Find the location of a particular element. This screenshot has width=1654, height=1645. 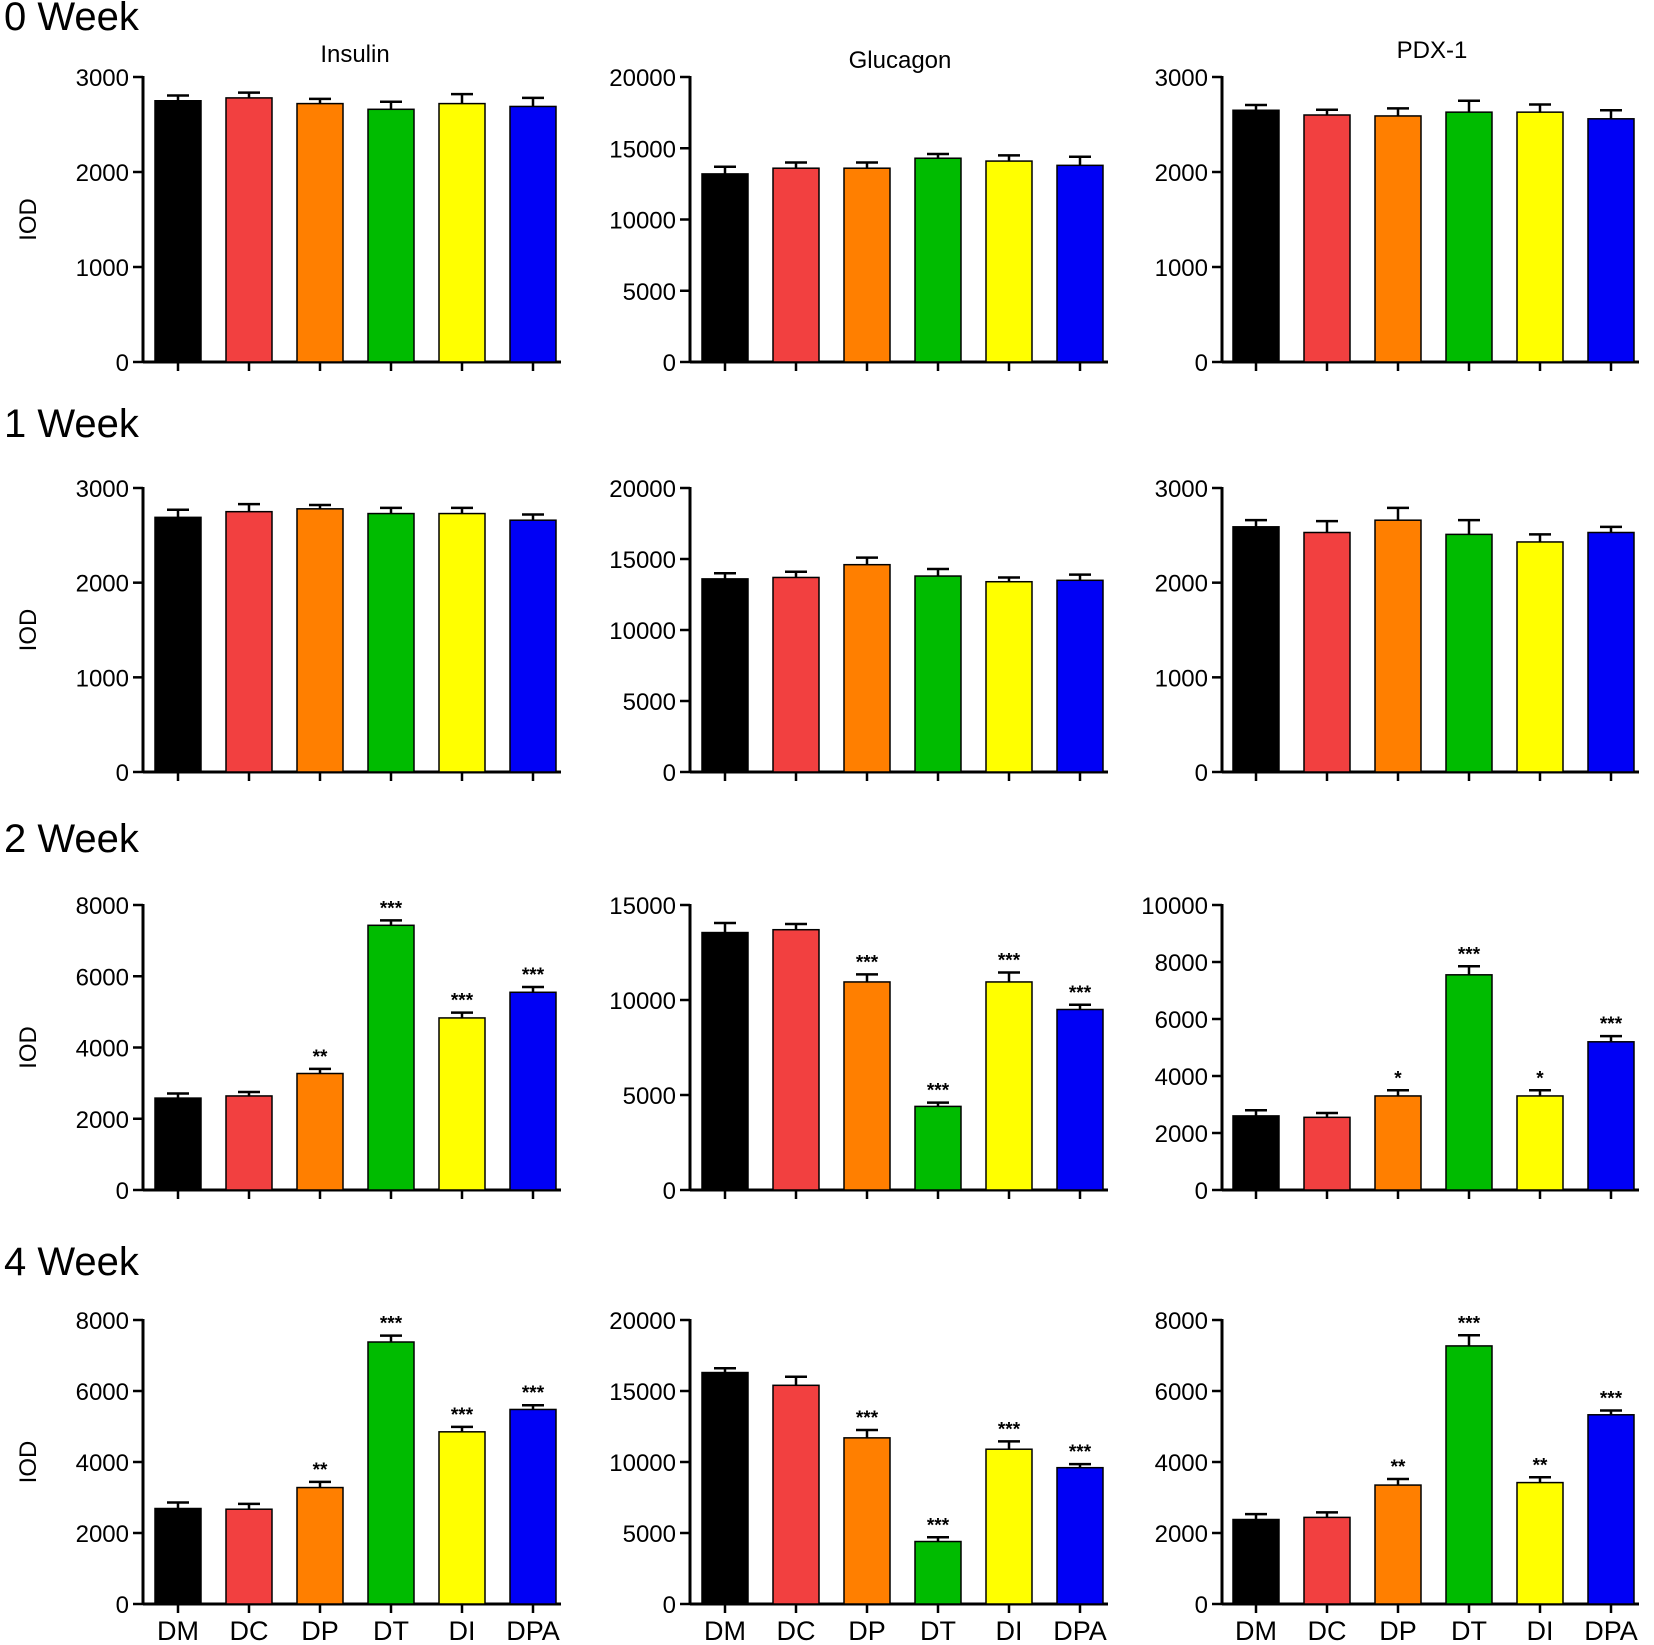

chart-panel: 0 1000 2000 3000 IOD is located at coordinates (288, 221).